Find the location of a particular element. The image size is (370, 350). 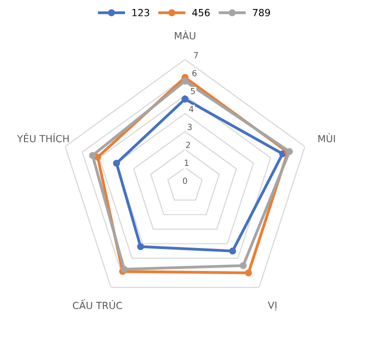

y-tick-label: 4 is located at coordinates (191, 109).